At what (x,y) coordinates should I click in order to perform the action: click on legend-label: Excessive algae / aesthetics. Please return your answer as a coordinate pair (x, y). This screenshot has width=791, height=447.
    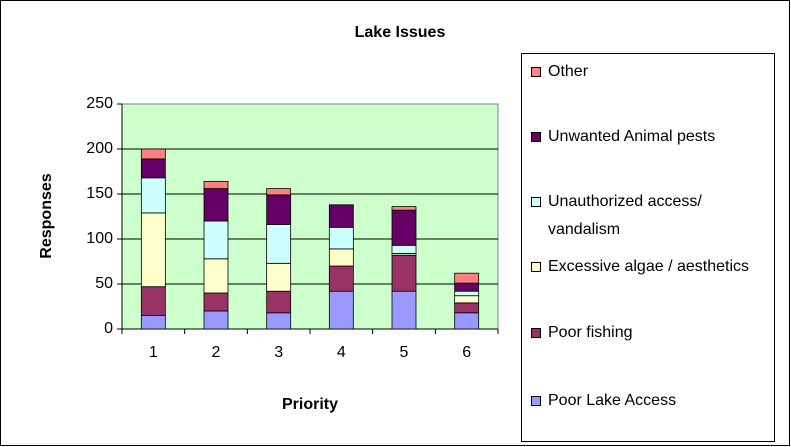
    Looking at the image, I should click on (648, 266).